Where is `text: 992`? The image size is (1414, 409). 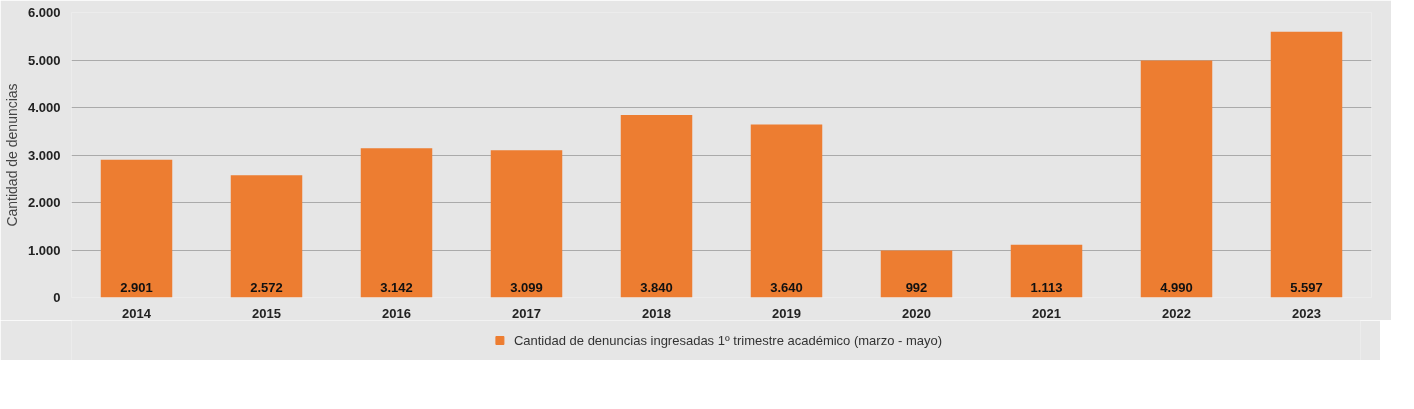
text: 992 is located at coordinates (916, 287).